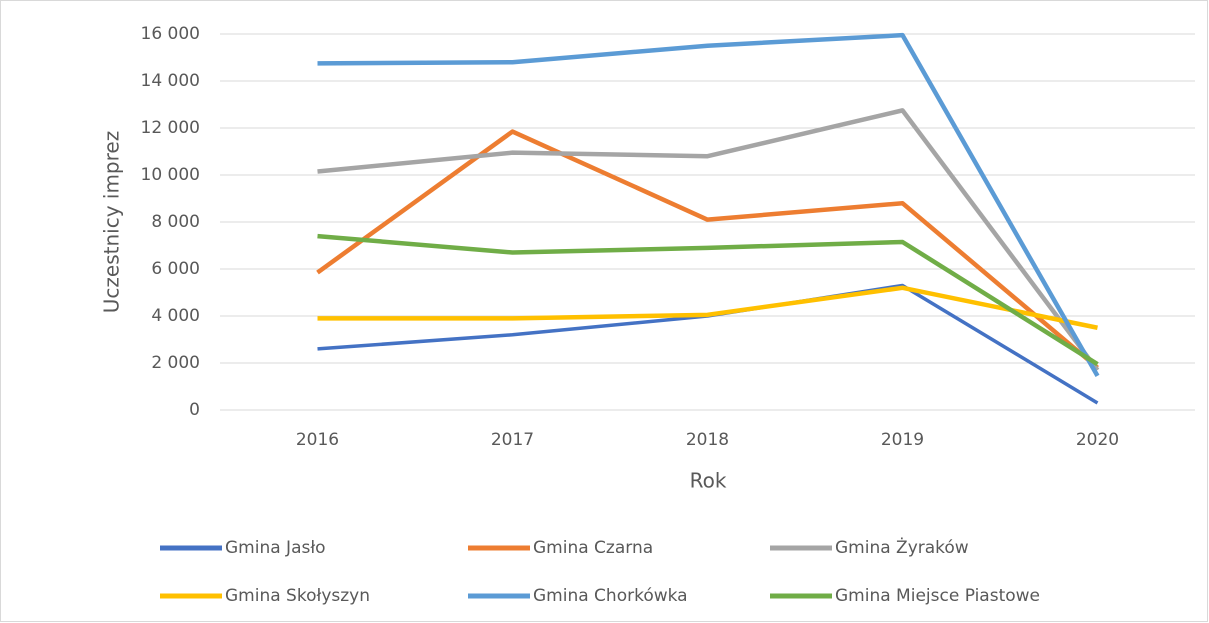 The width and height of the screenshot is (1209, 623). I want to click on y-tick-label: 14 000, so click(170, 81).